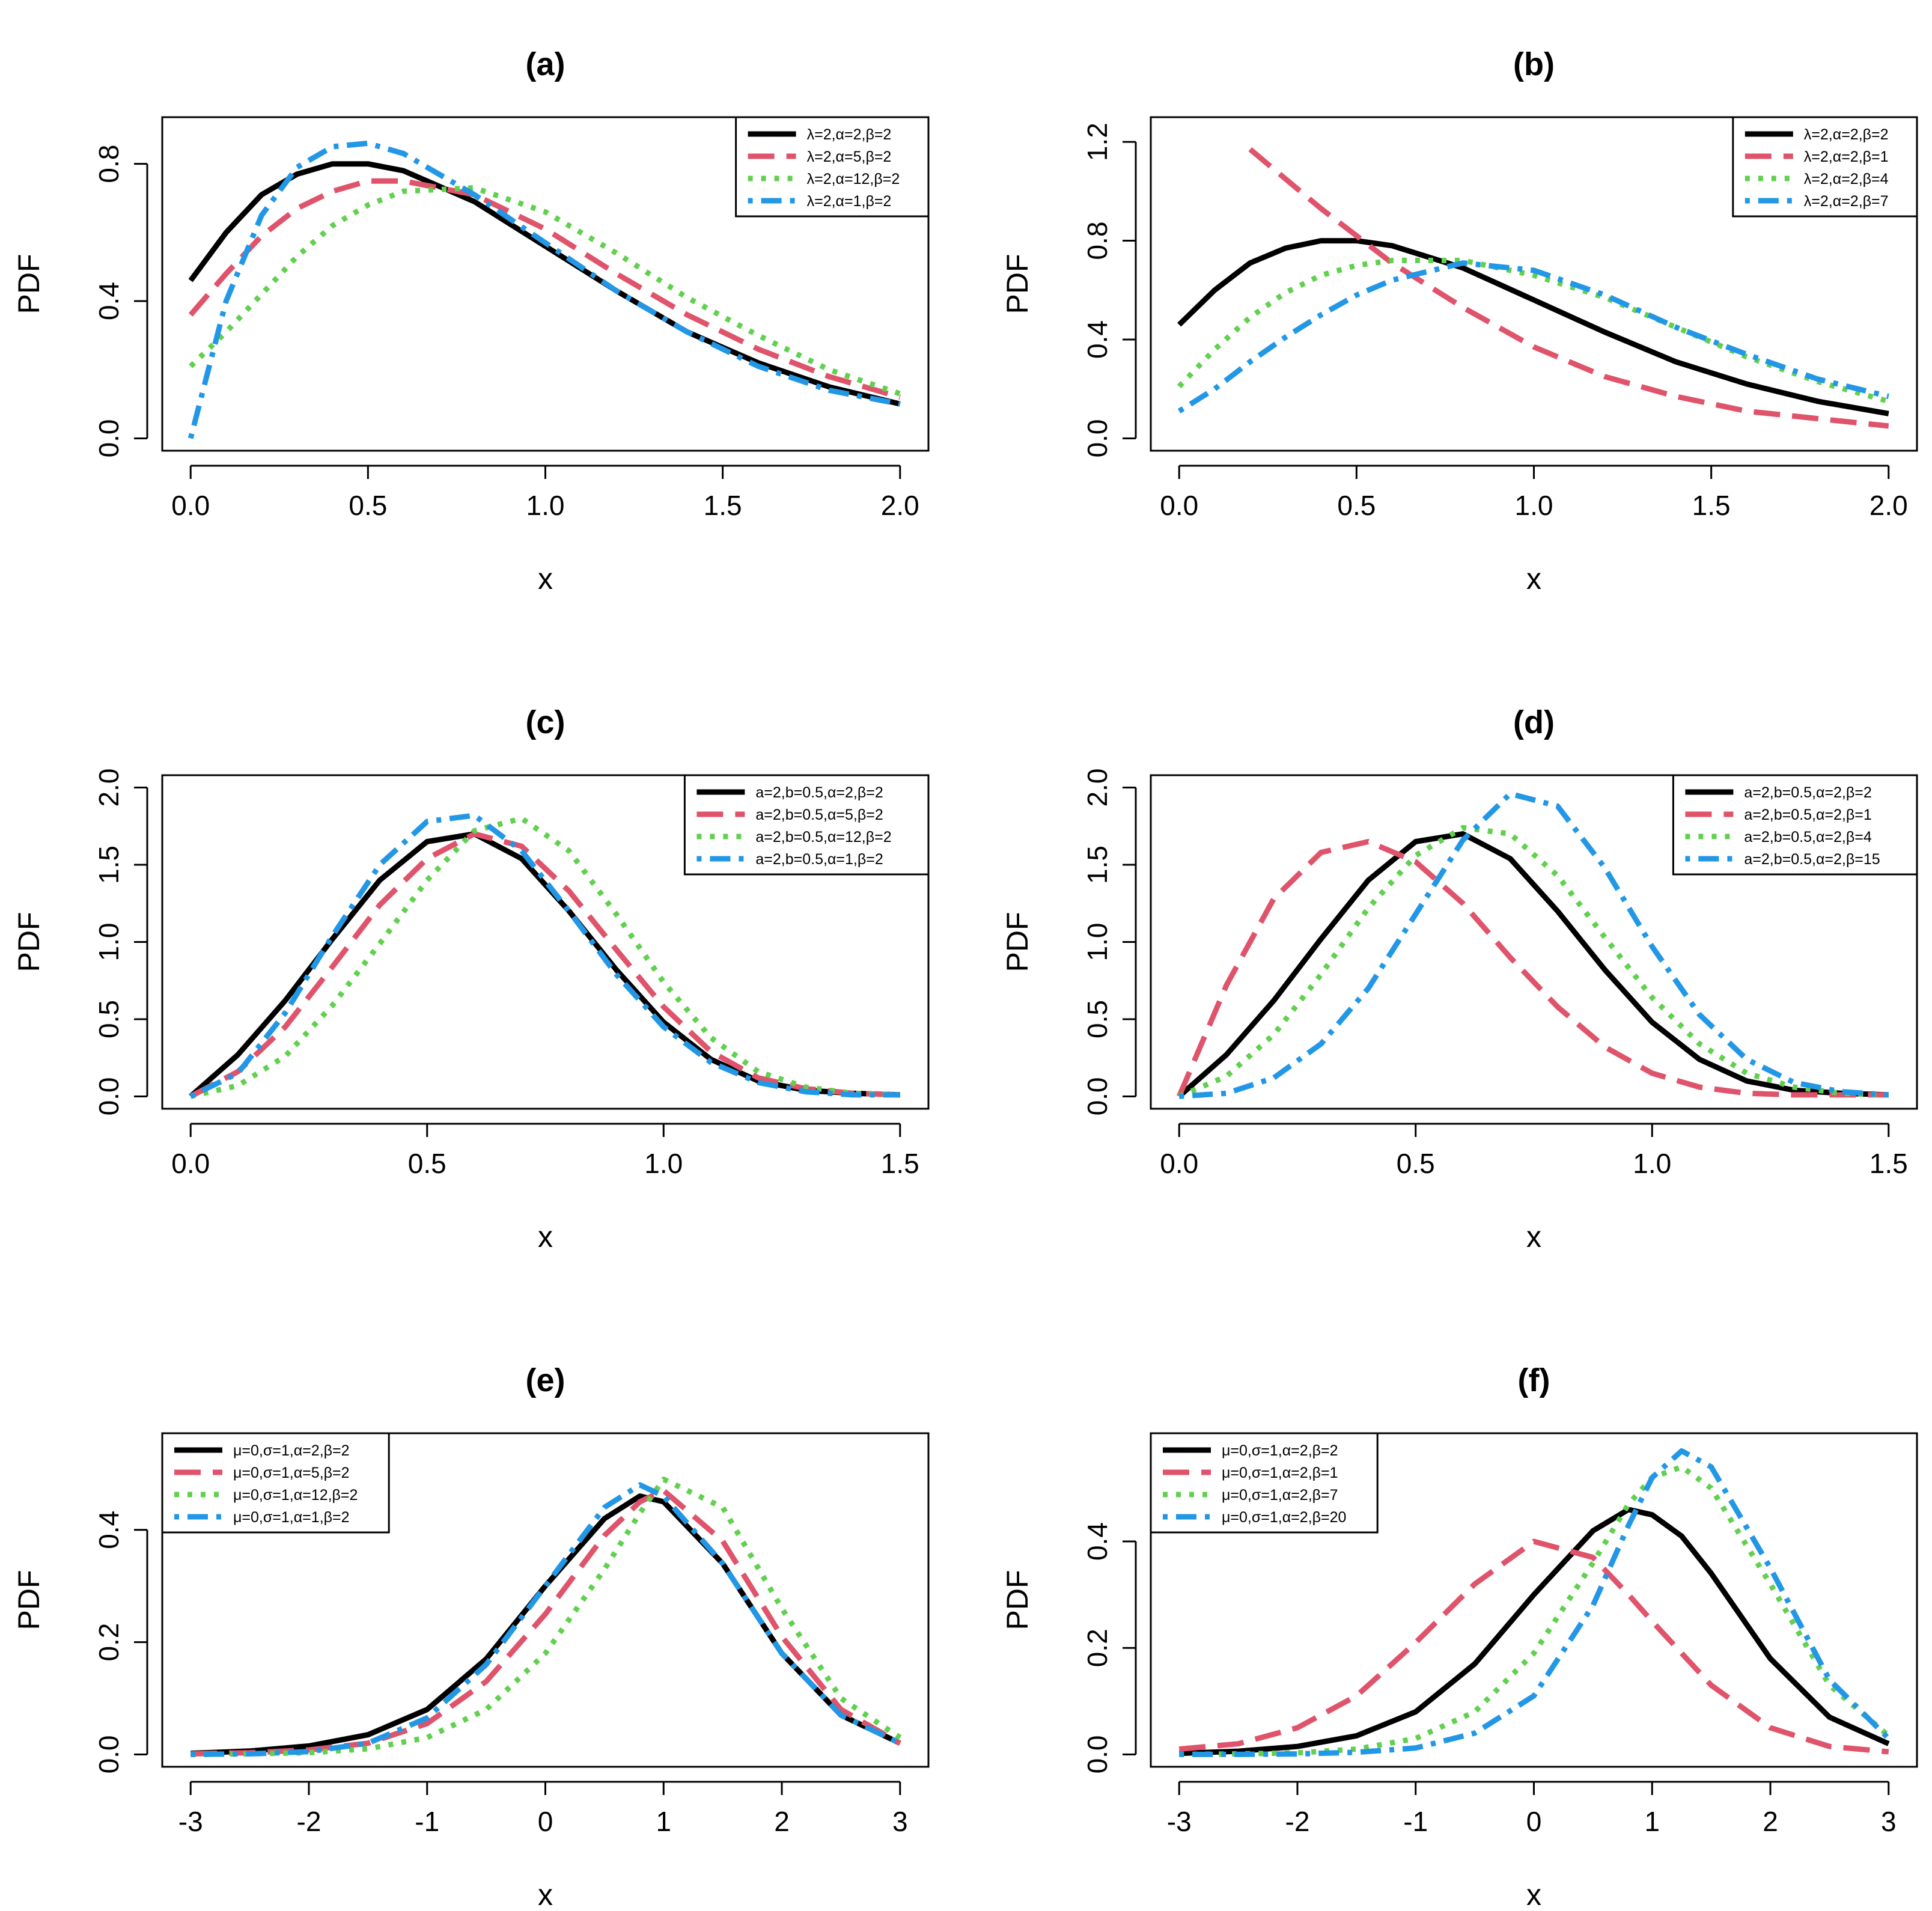 The image size is (1932, 1911). What do you see at coordinates (545, 1821) in the screenshot?
I see `x-tick-label: 0` at bounding box center [545, 1821].